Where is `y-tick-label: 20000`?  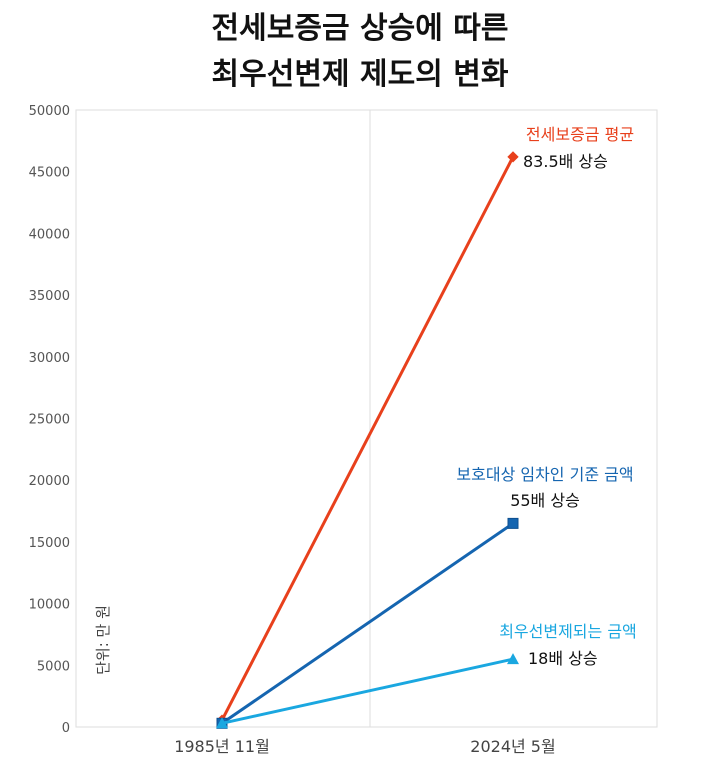 y-tick-label: 20000 is located at coordinates (49, 481).